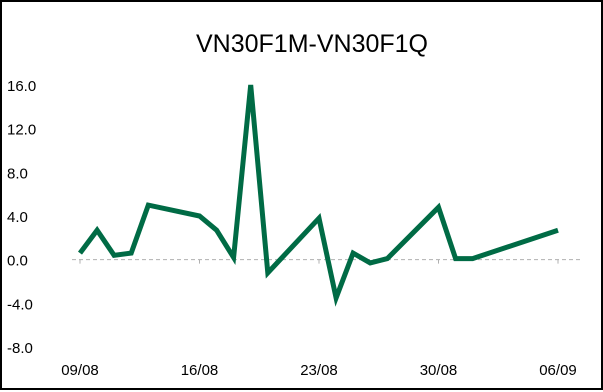 The width and height of the screenshot is (603, 392). I want to click on x-tick-label: 16/08, so click(200, 370).